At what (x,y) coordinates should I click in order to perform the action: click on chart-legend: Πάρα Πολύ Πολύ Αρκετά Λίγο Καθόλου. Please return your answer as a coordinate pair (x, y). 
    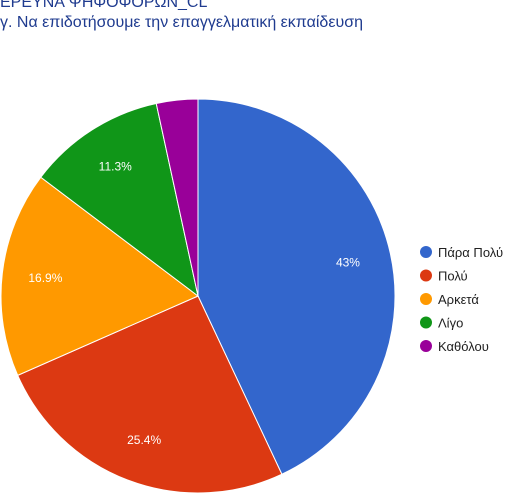
    Looking at the image, I should click on (461, 299).